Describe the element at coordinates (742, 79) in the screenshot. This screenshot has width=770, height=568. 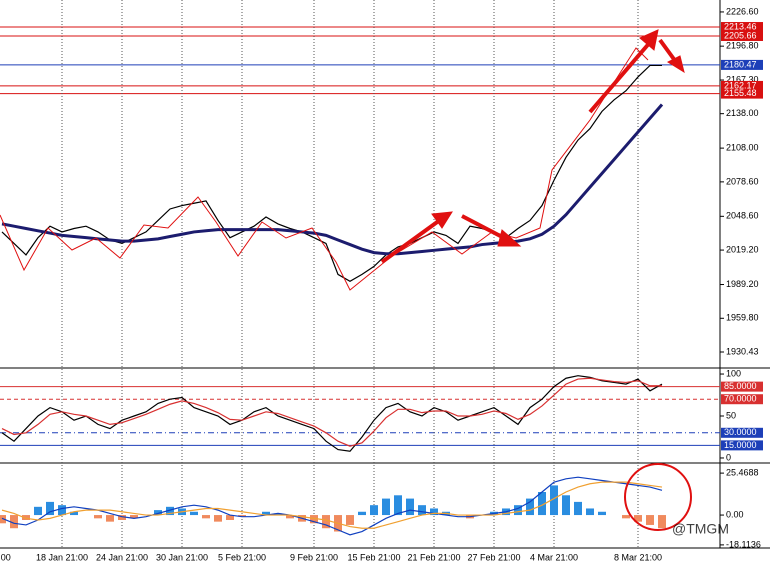
I see `y-tick-label: 2167.30` at that location.